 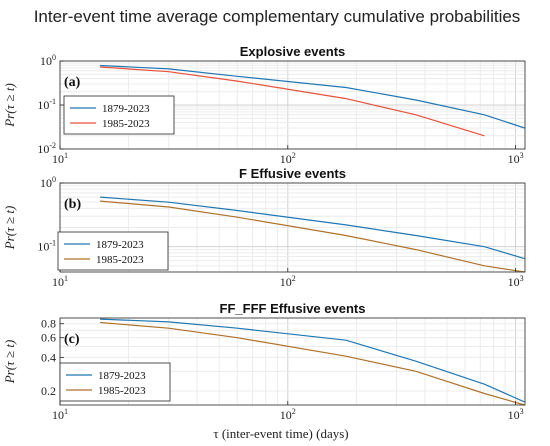 I want to click on x-axis-label: τ (inter-event time) (days), so click(x=280, y=433).